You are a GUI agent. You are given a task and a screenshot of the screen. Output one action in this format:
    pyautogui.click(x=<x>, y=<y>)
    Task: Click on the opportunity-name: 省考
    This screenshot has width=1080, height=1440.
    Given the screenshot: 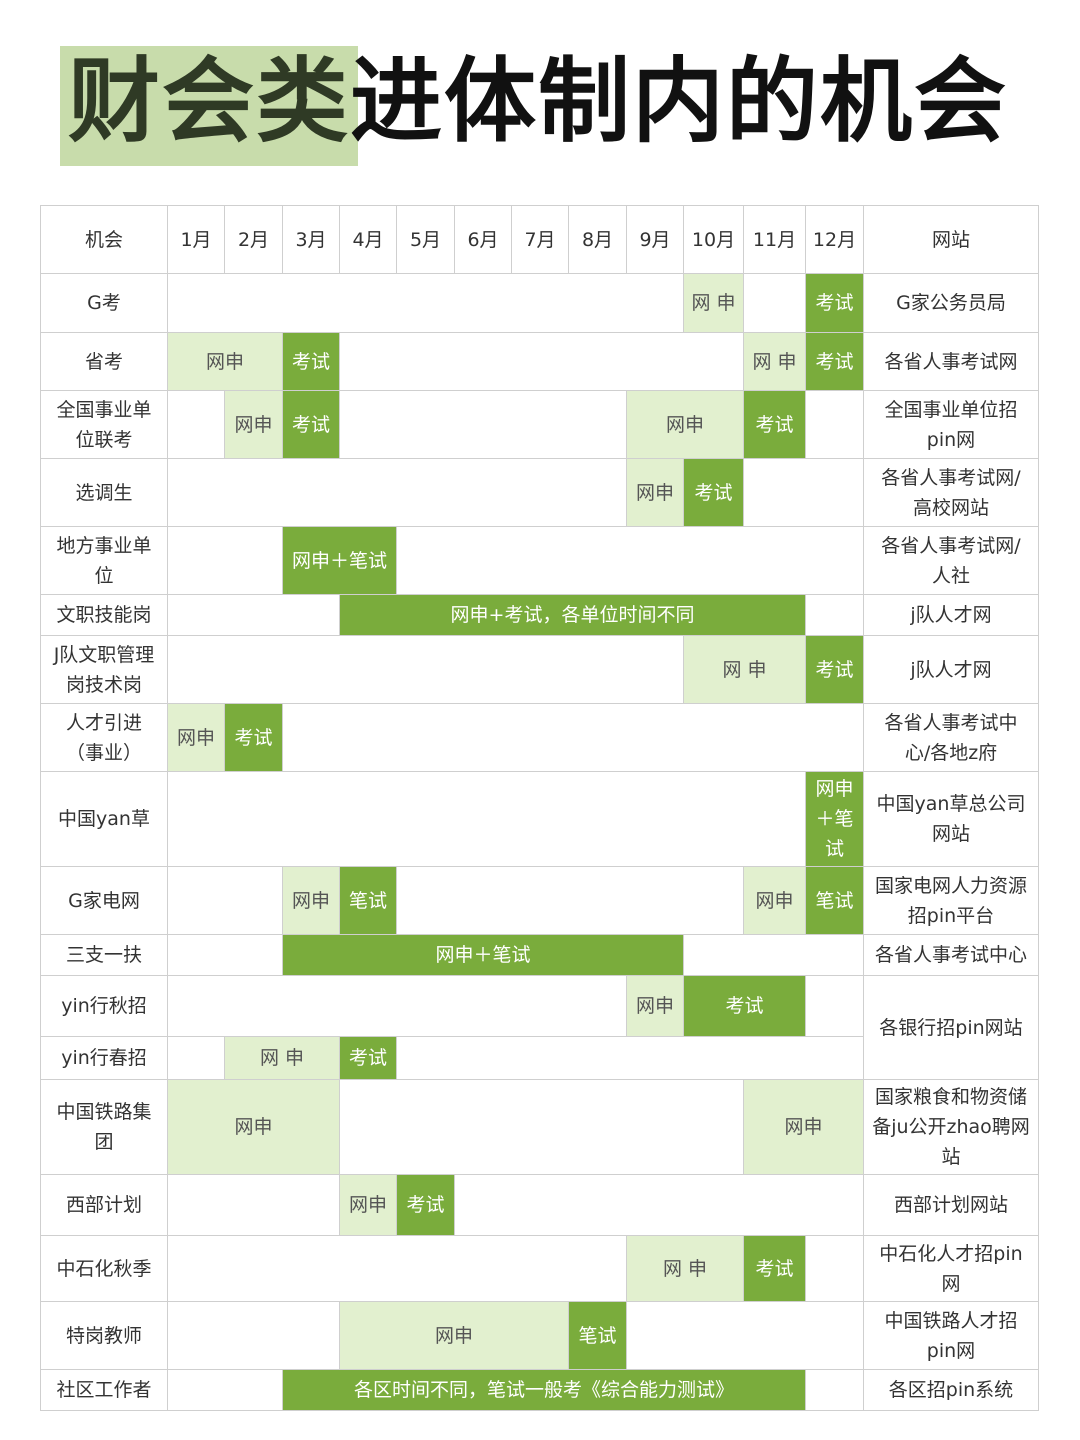 What is the action you would take?
    pyautogui.click(x=104, y=361)
    